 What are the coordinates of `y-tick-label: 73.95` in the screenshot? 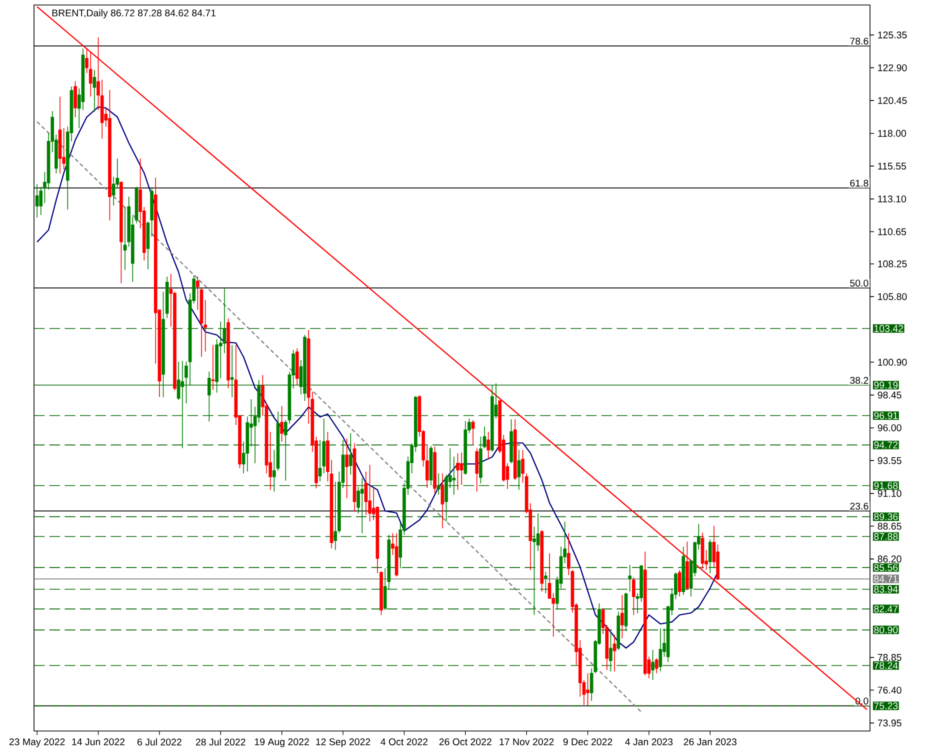 It's located at (890, 723).